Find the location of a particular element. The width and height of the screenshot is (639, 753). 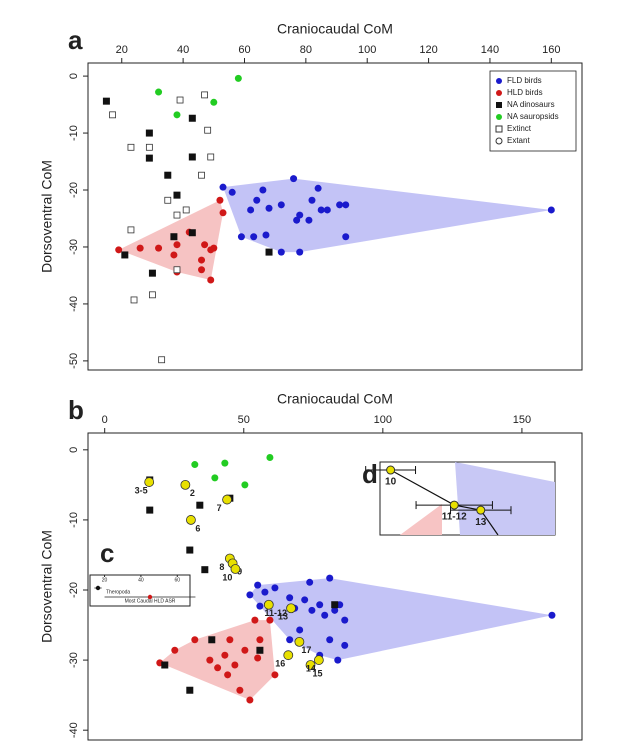

node-label: 10 is located at coordinates (227, 577).